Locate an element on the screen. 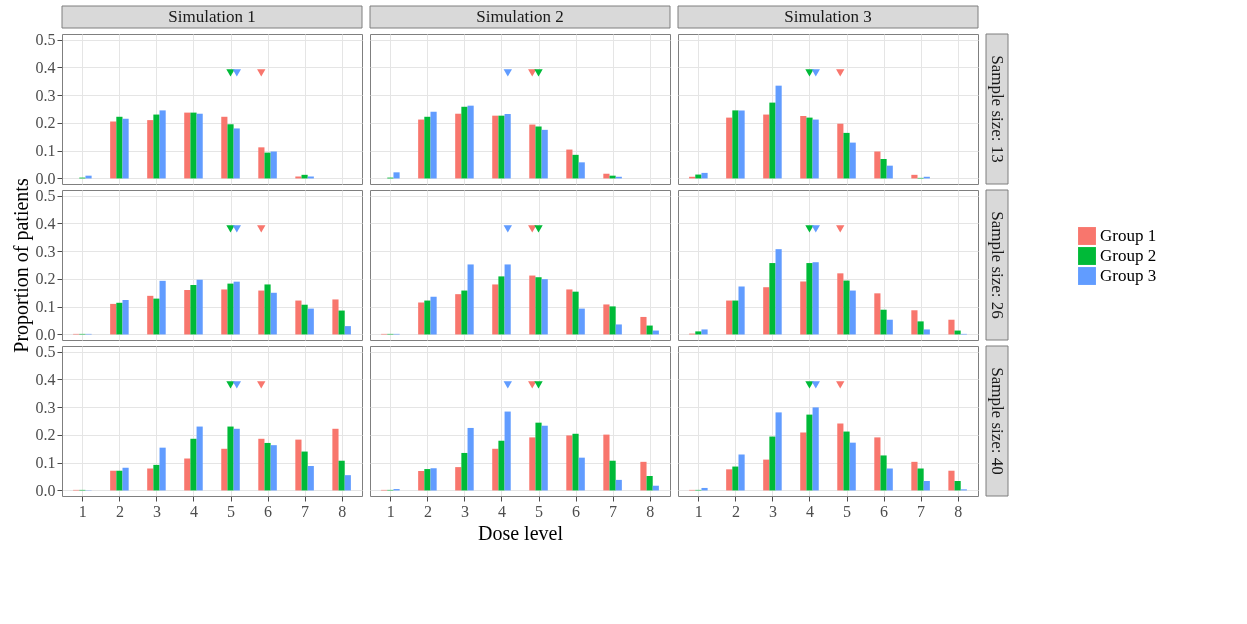 This screenshot has height=624, width=1247. x-tick-label: 5 is located at coordinates (539, 511).